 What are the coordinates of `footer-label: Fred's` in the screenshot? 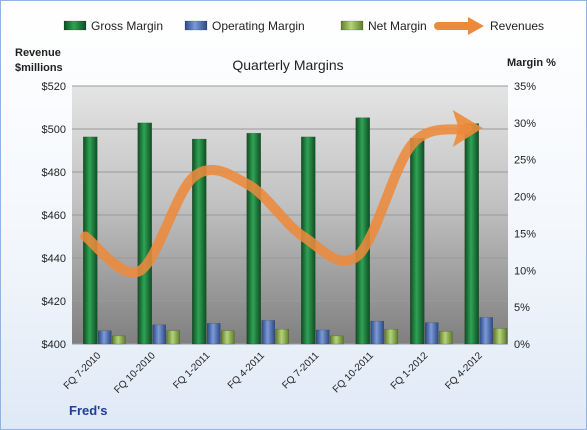 It's located at (88, 410).